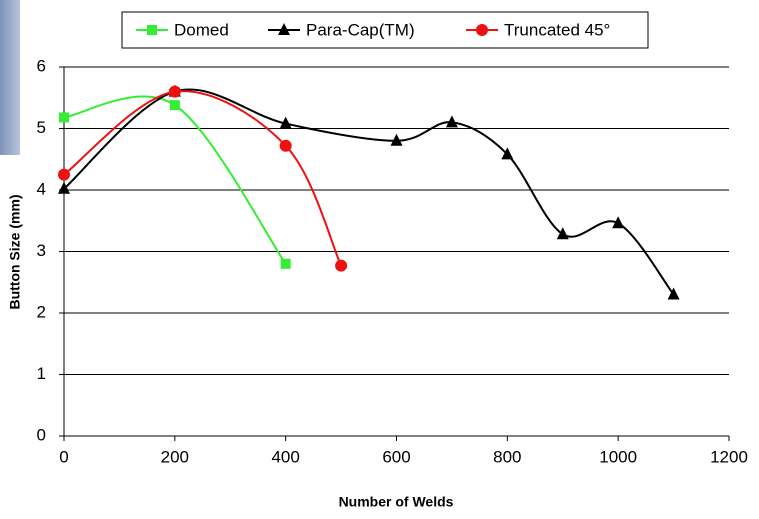  Describe the element at coordinates (729, 456) in the screenshot. I see `x-tick-label: 1200` at that location.